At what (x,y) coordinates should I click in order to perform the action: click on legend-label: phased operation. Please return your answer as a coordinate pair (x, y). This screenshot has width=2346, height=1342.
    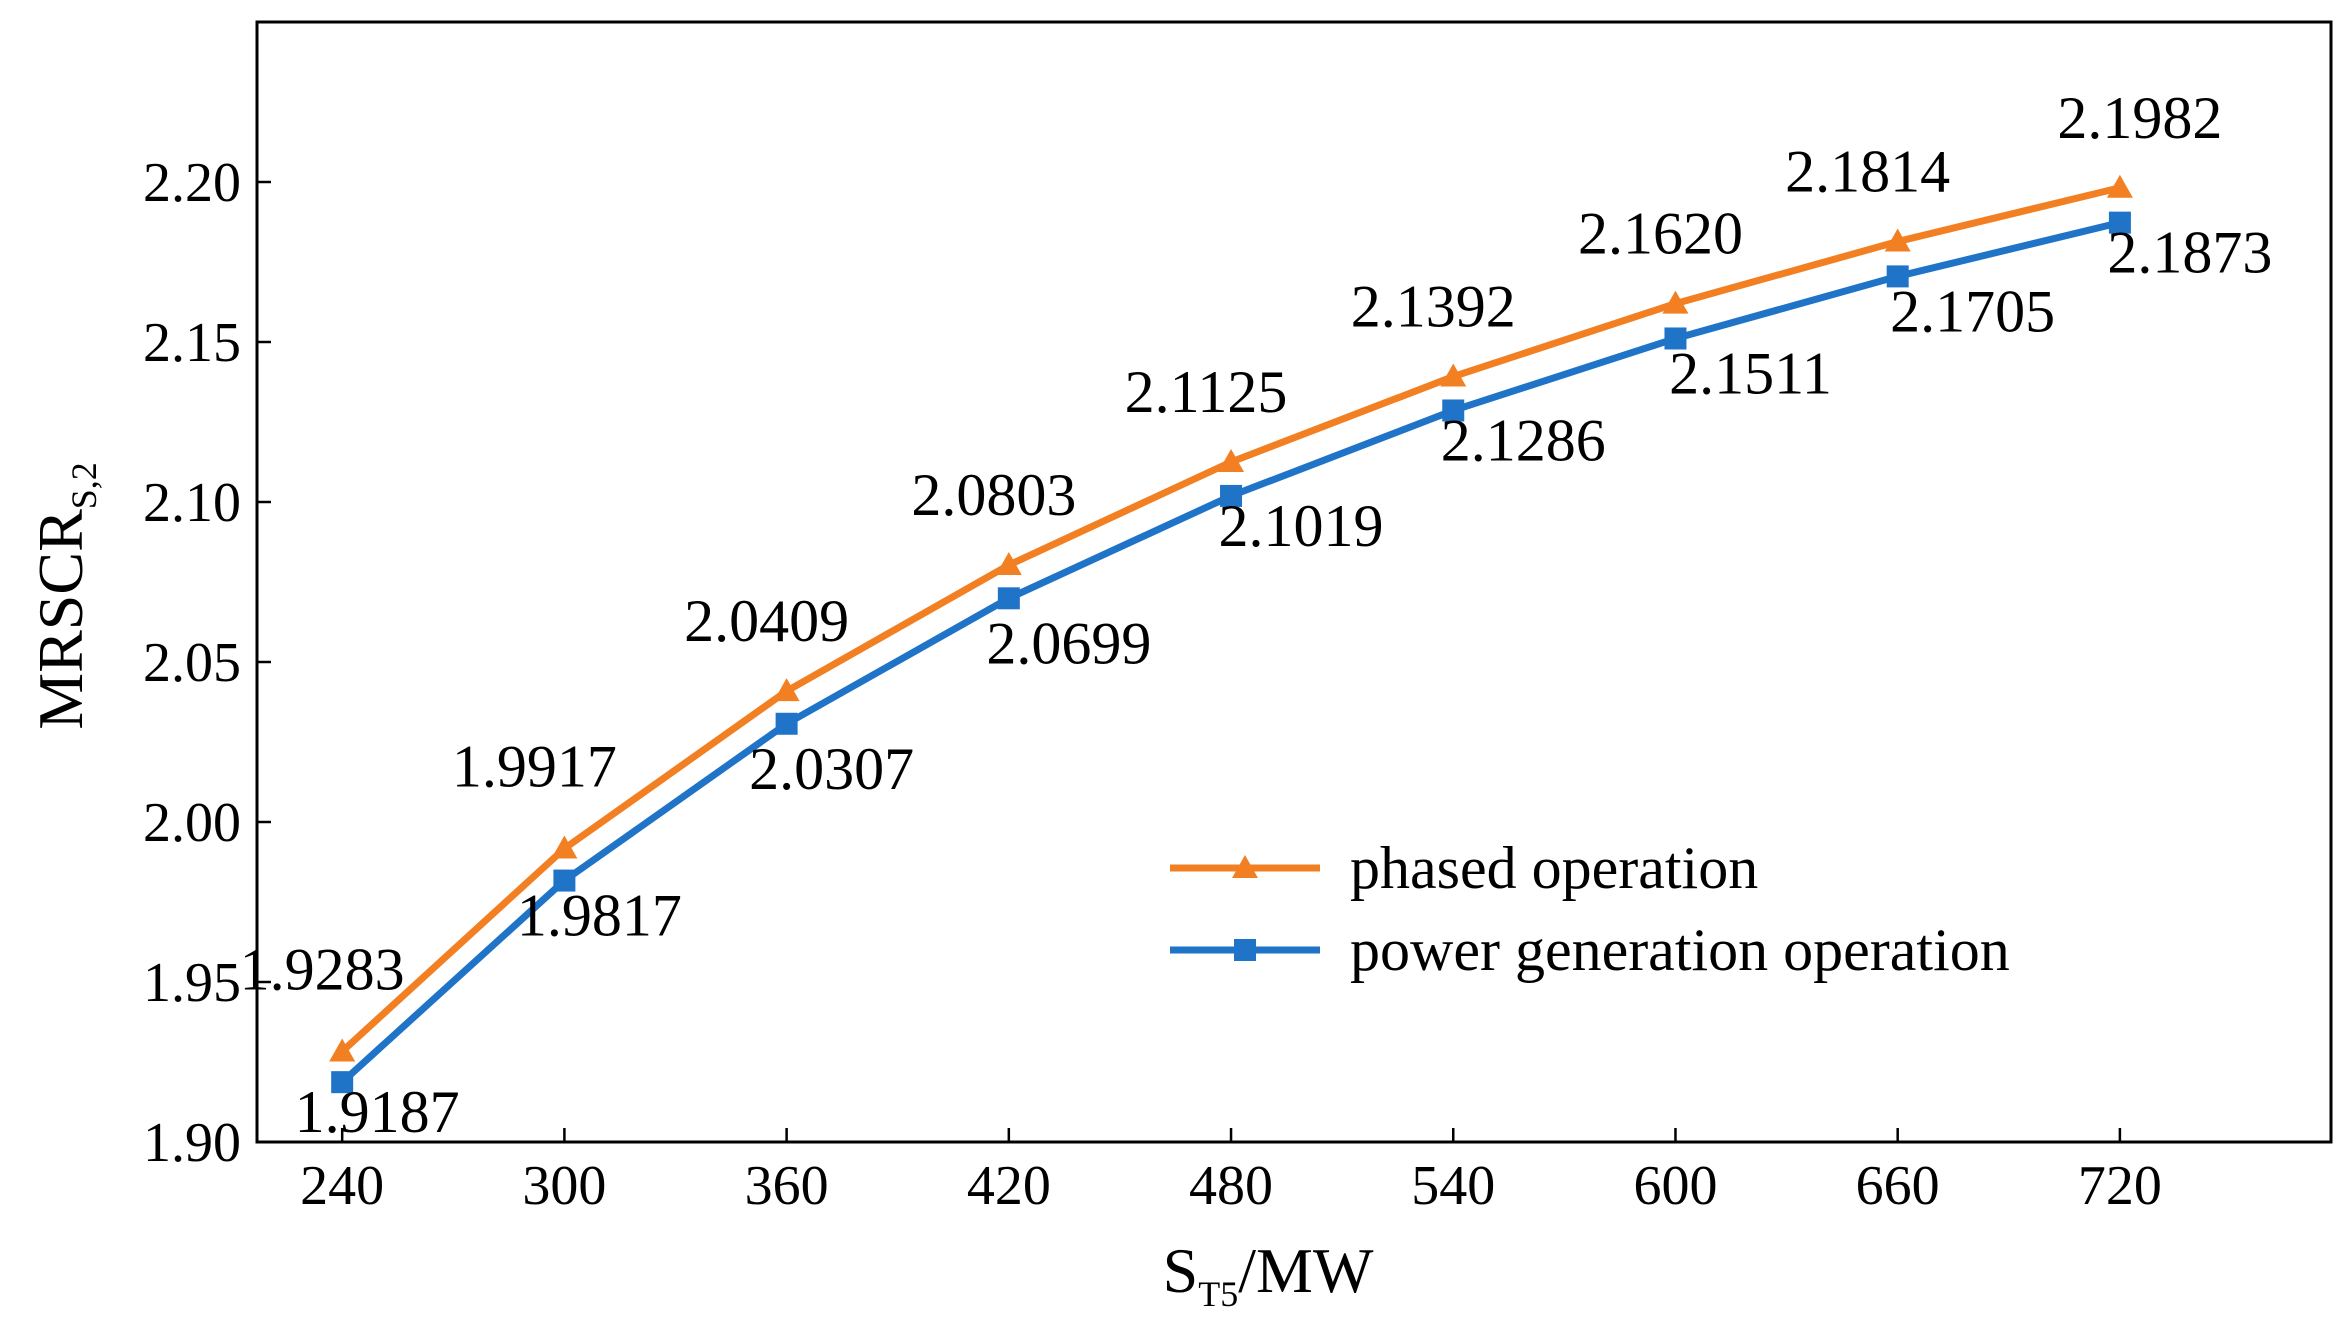
    Looking at the image, I should click on (1554, 868).